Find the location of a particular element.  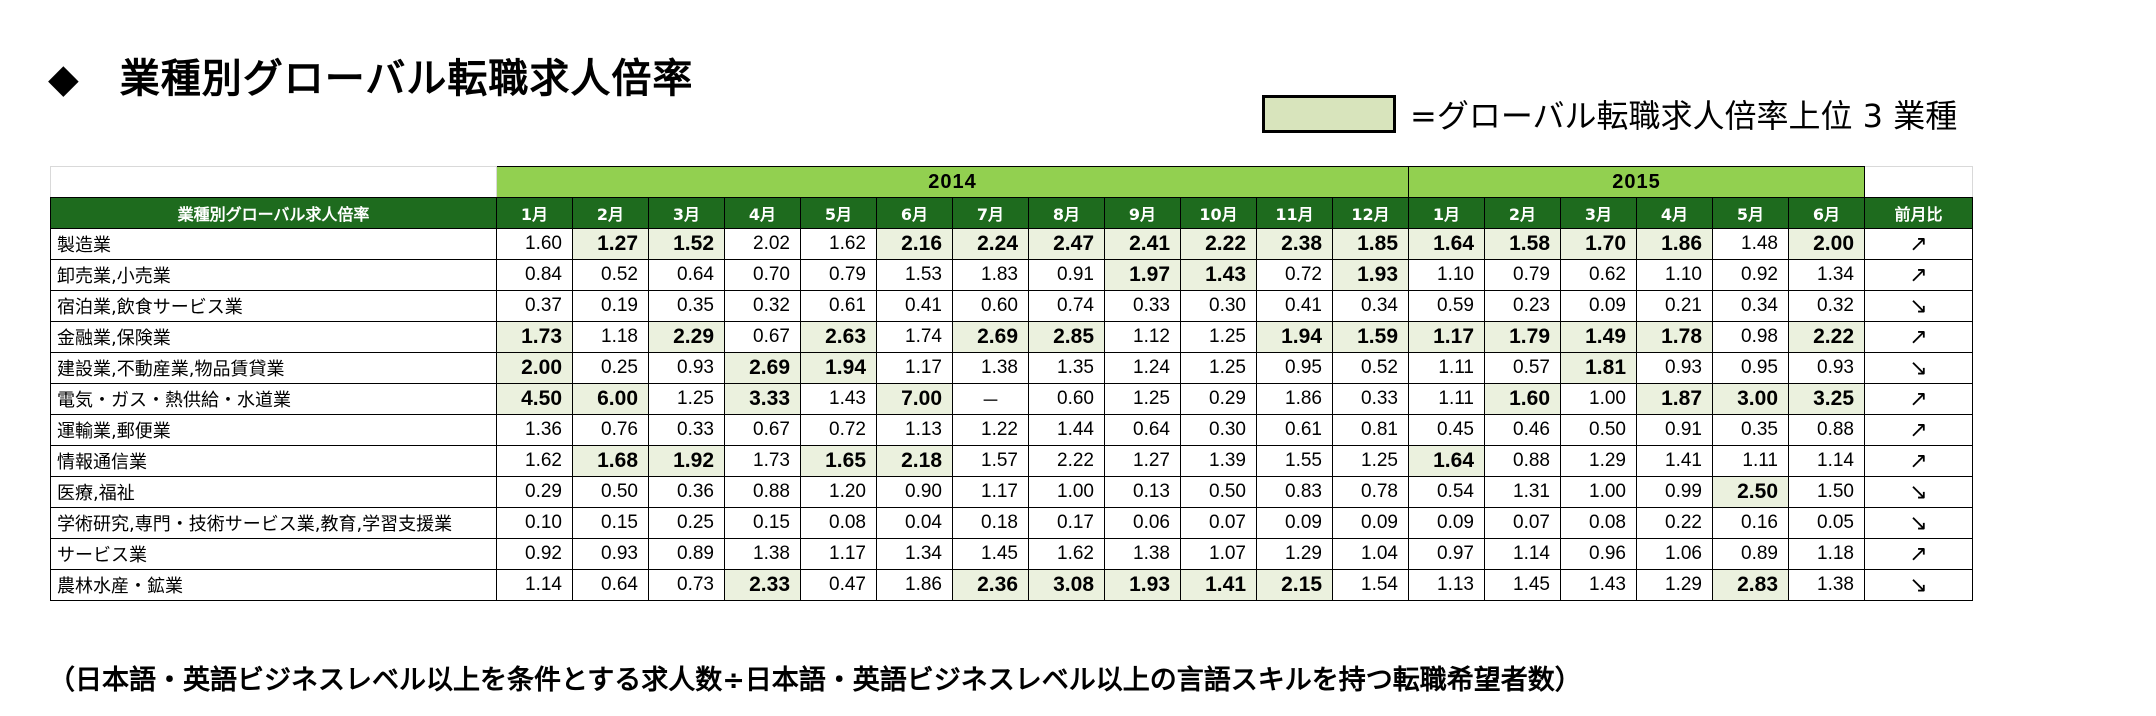

ratio-cell-top3: 1.70 is located at coordinates (1598, 244).